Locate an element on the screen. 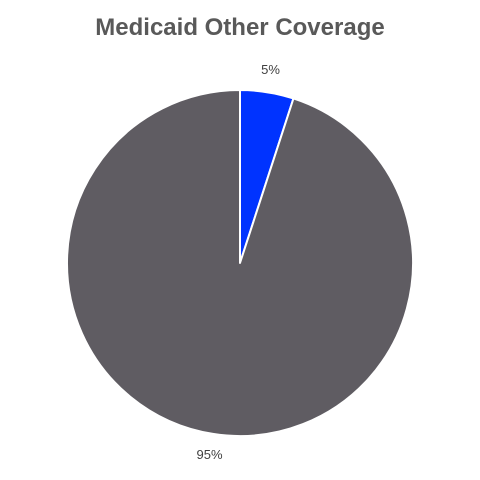 The height and width of the screenshot is (480, 480). pie-labels: 5% 95% is located at coordinates (238, 262).